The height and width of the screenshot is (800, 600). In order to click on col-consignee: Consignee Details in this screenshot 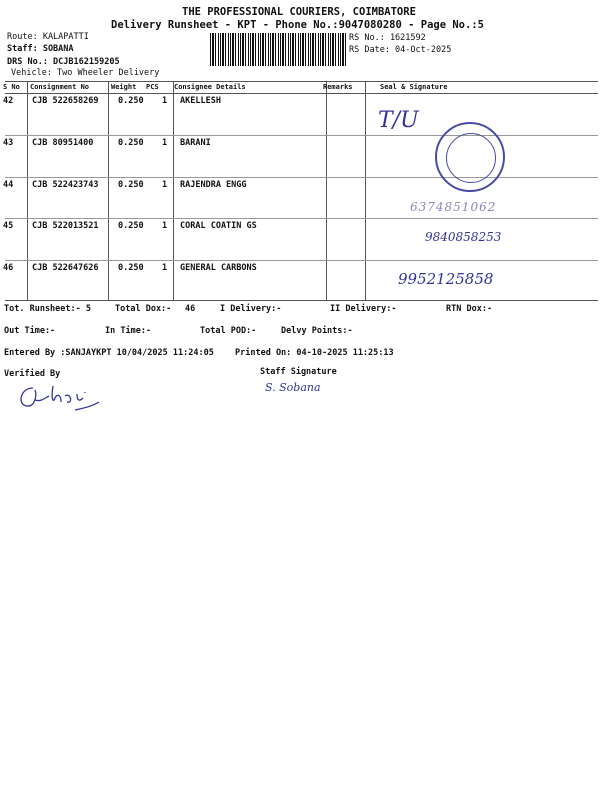, I will do `click(210, 87)`.